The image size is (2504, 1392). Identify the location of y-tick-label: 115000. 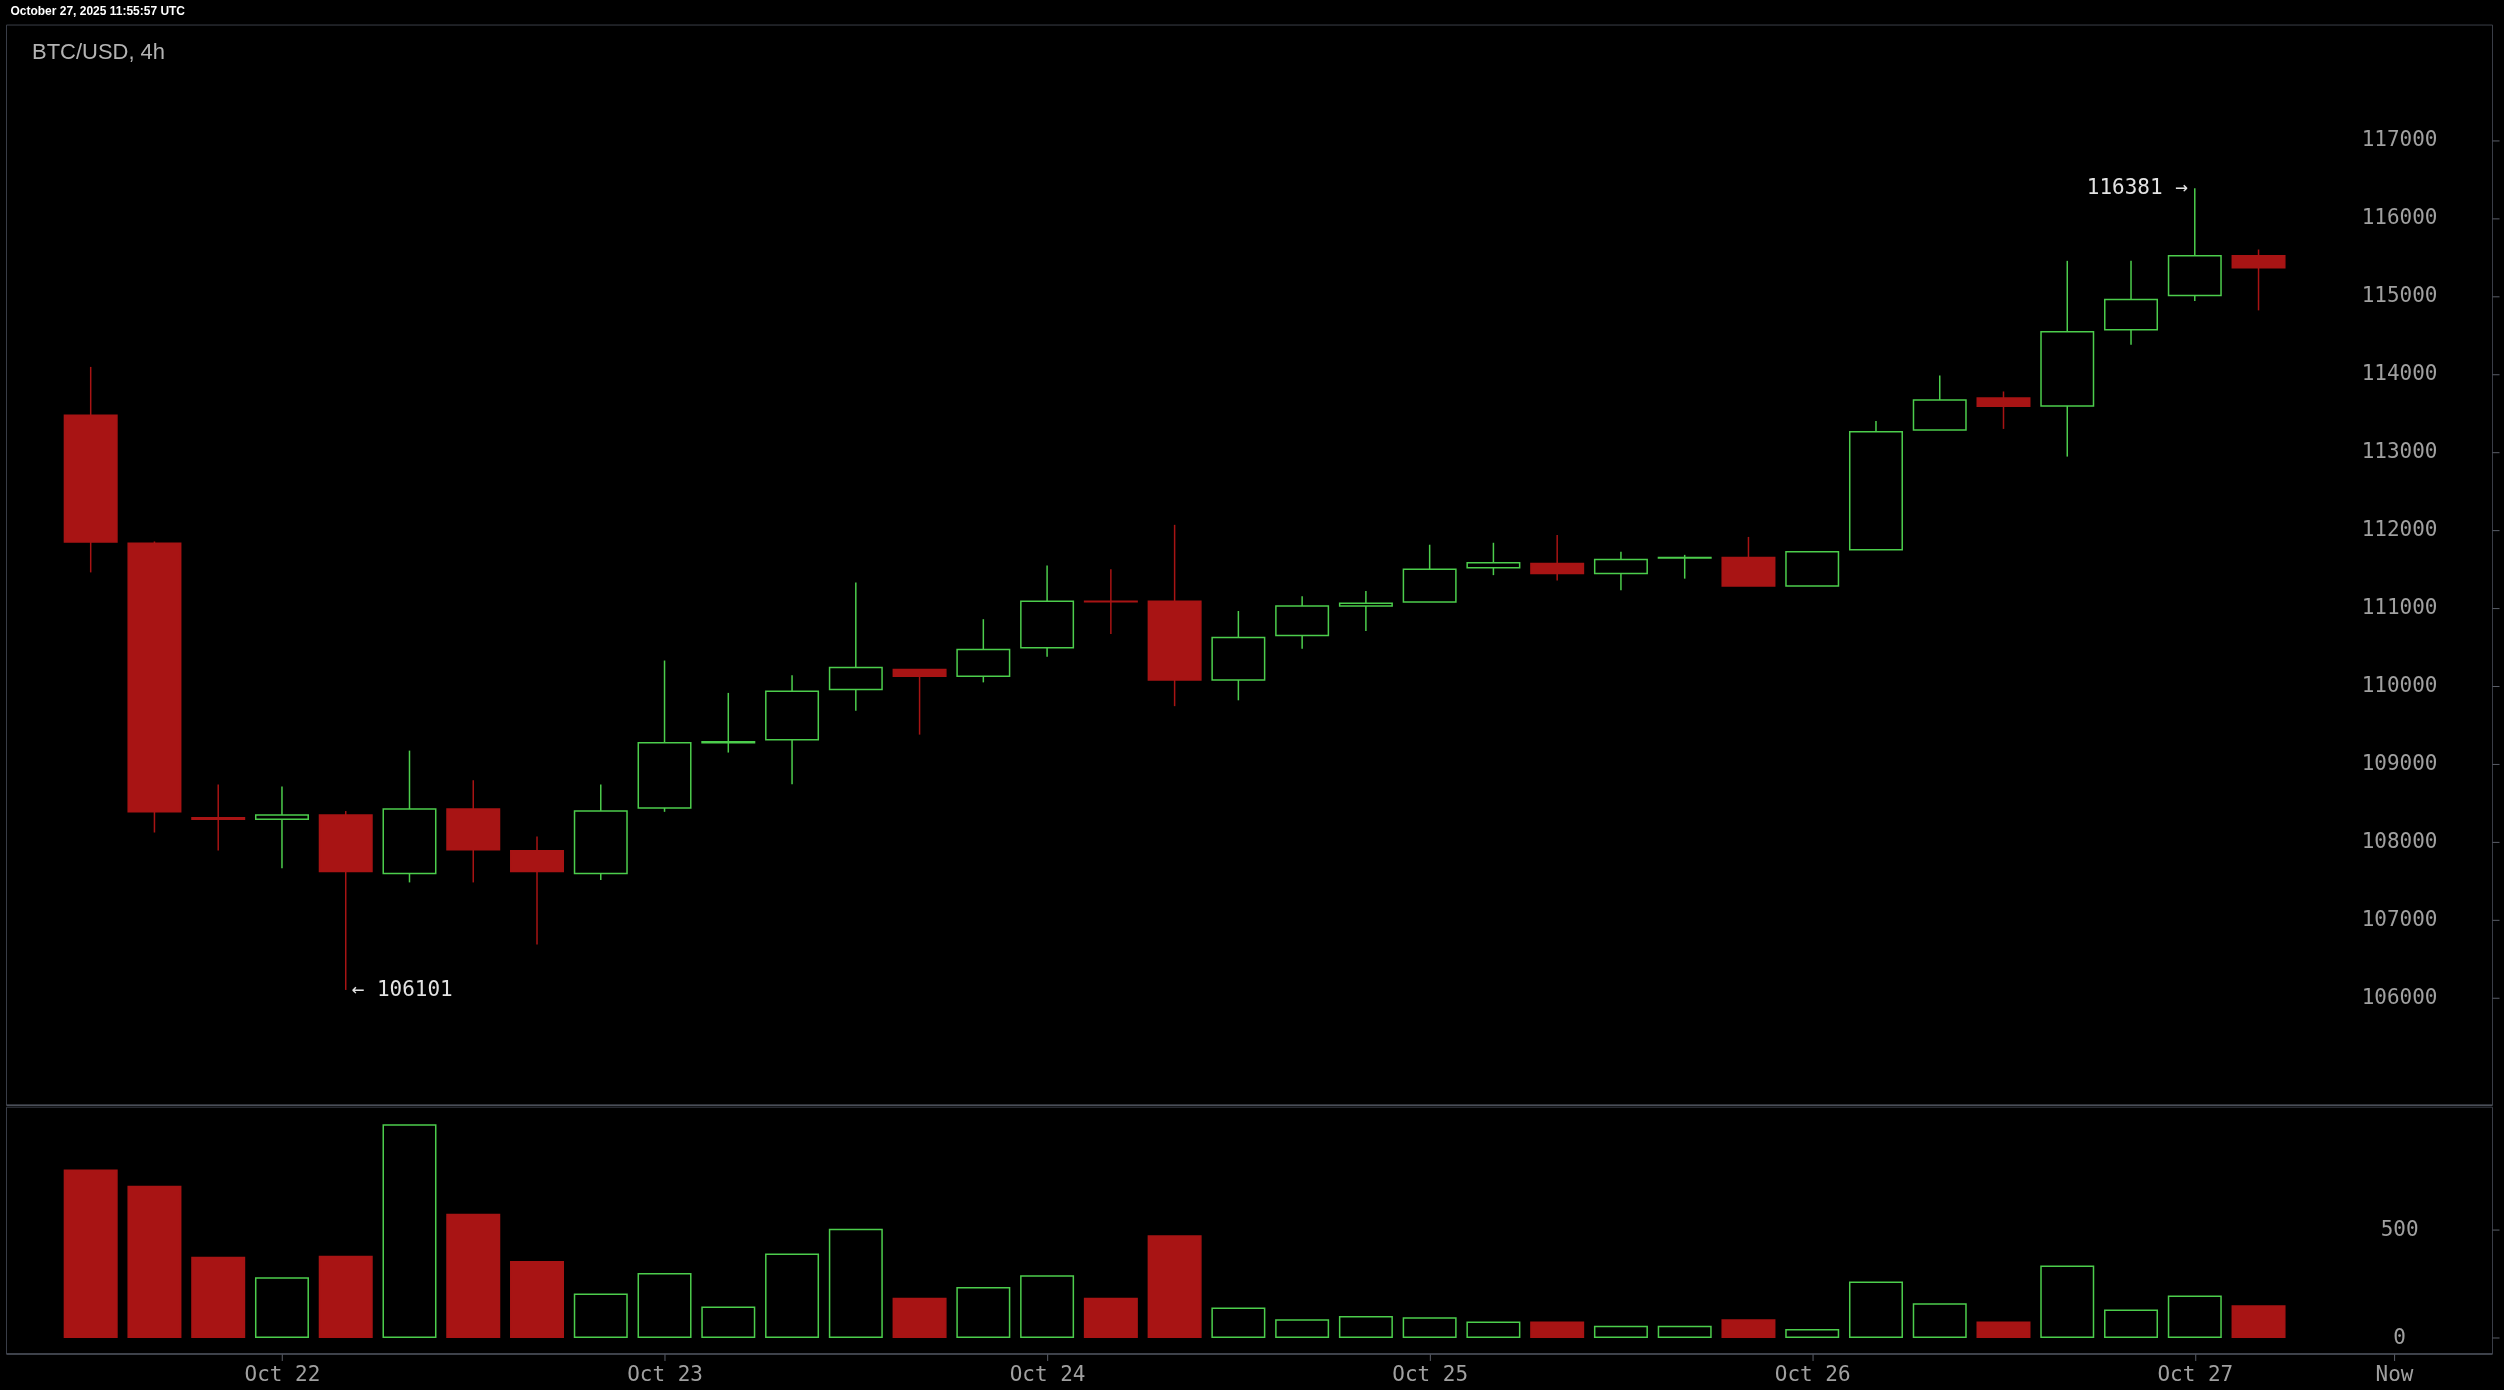
(2399, 295).